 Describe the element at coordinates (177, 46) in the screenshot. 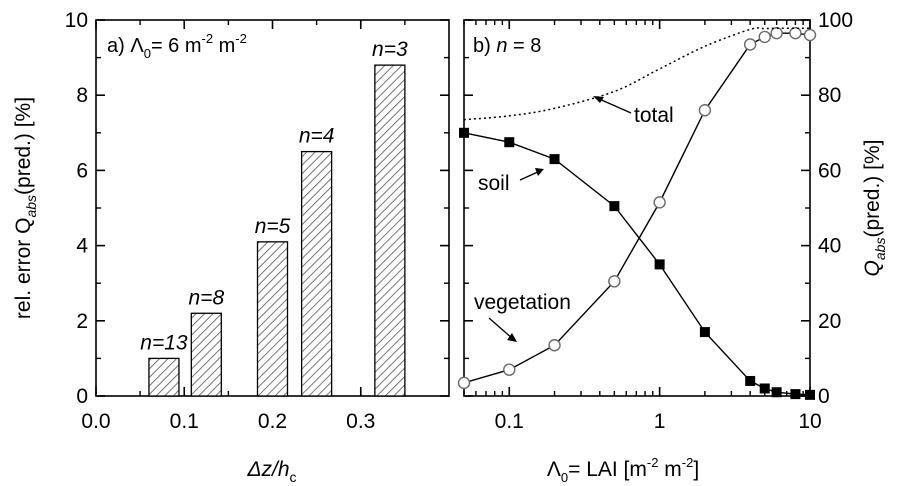

I see `panel-a-label: a) Λ0= 6 m-2 m-2` at that location.